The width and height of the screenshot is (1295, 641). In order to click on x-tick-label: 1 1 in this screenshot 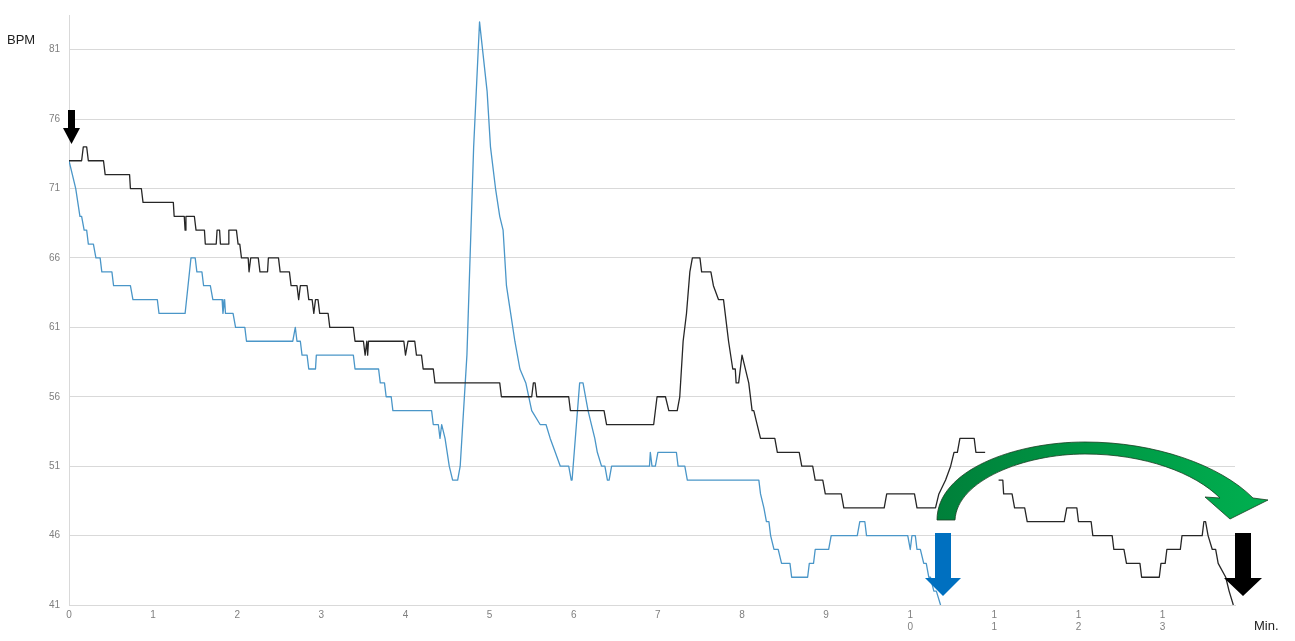, I will do `click(994, 620)`.